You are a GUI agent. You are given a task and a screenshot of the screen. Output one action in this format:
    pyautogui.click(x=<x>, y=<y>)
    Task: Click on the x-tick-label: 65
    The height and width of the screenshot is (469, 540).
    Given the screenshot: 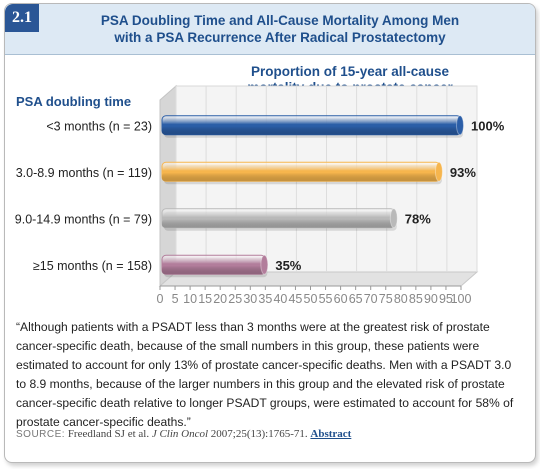 What is the action you would take?
    pyautogui.click(x=356, y=299)
    